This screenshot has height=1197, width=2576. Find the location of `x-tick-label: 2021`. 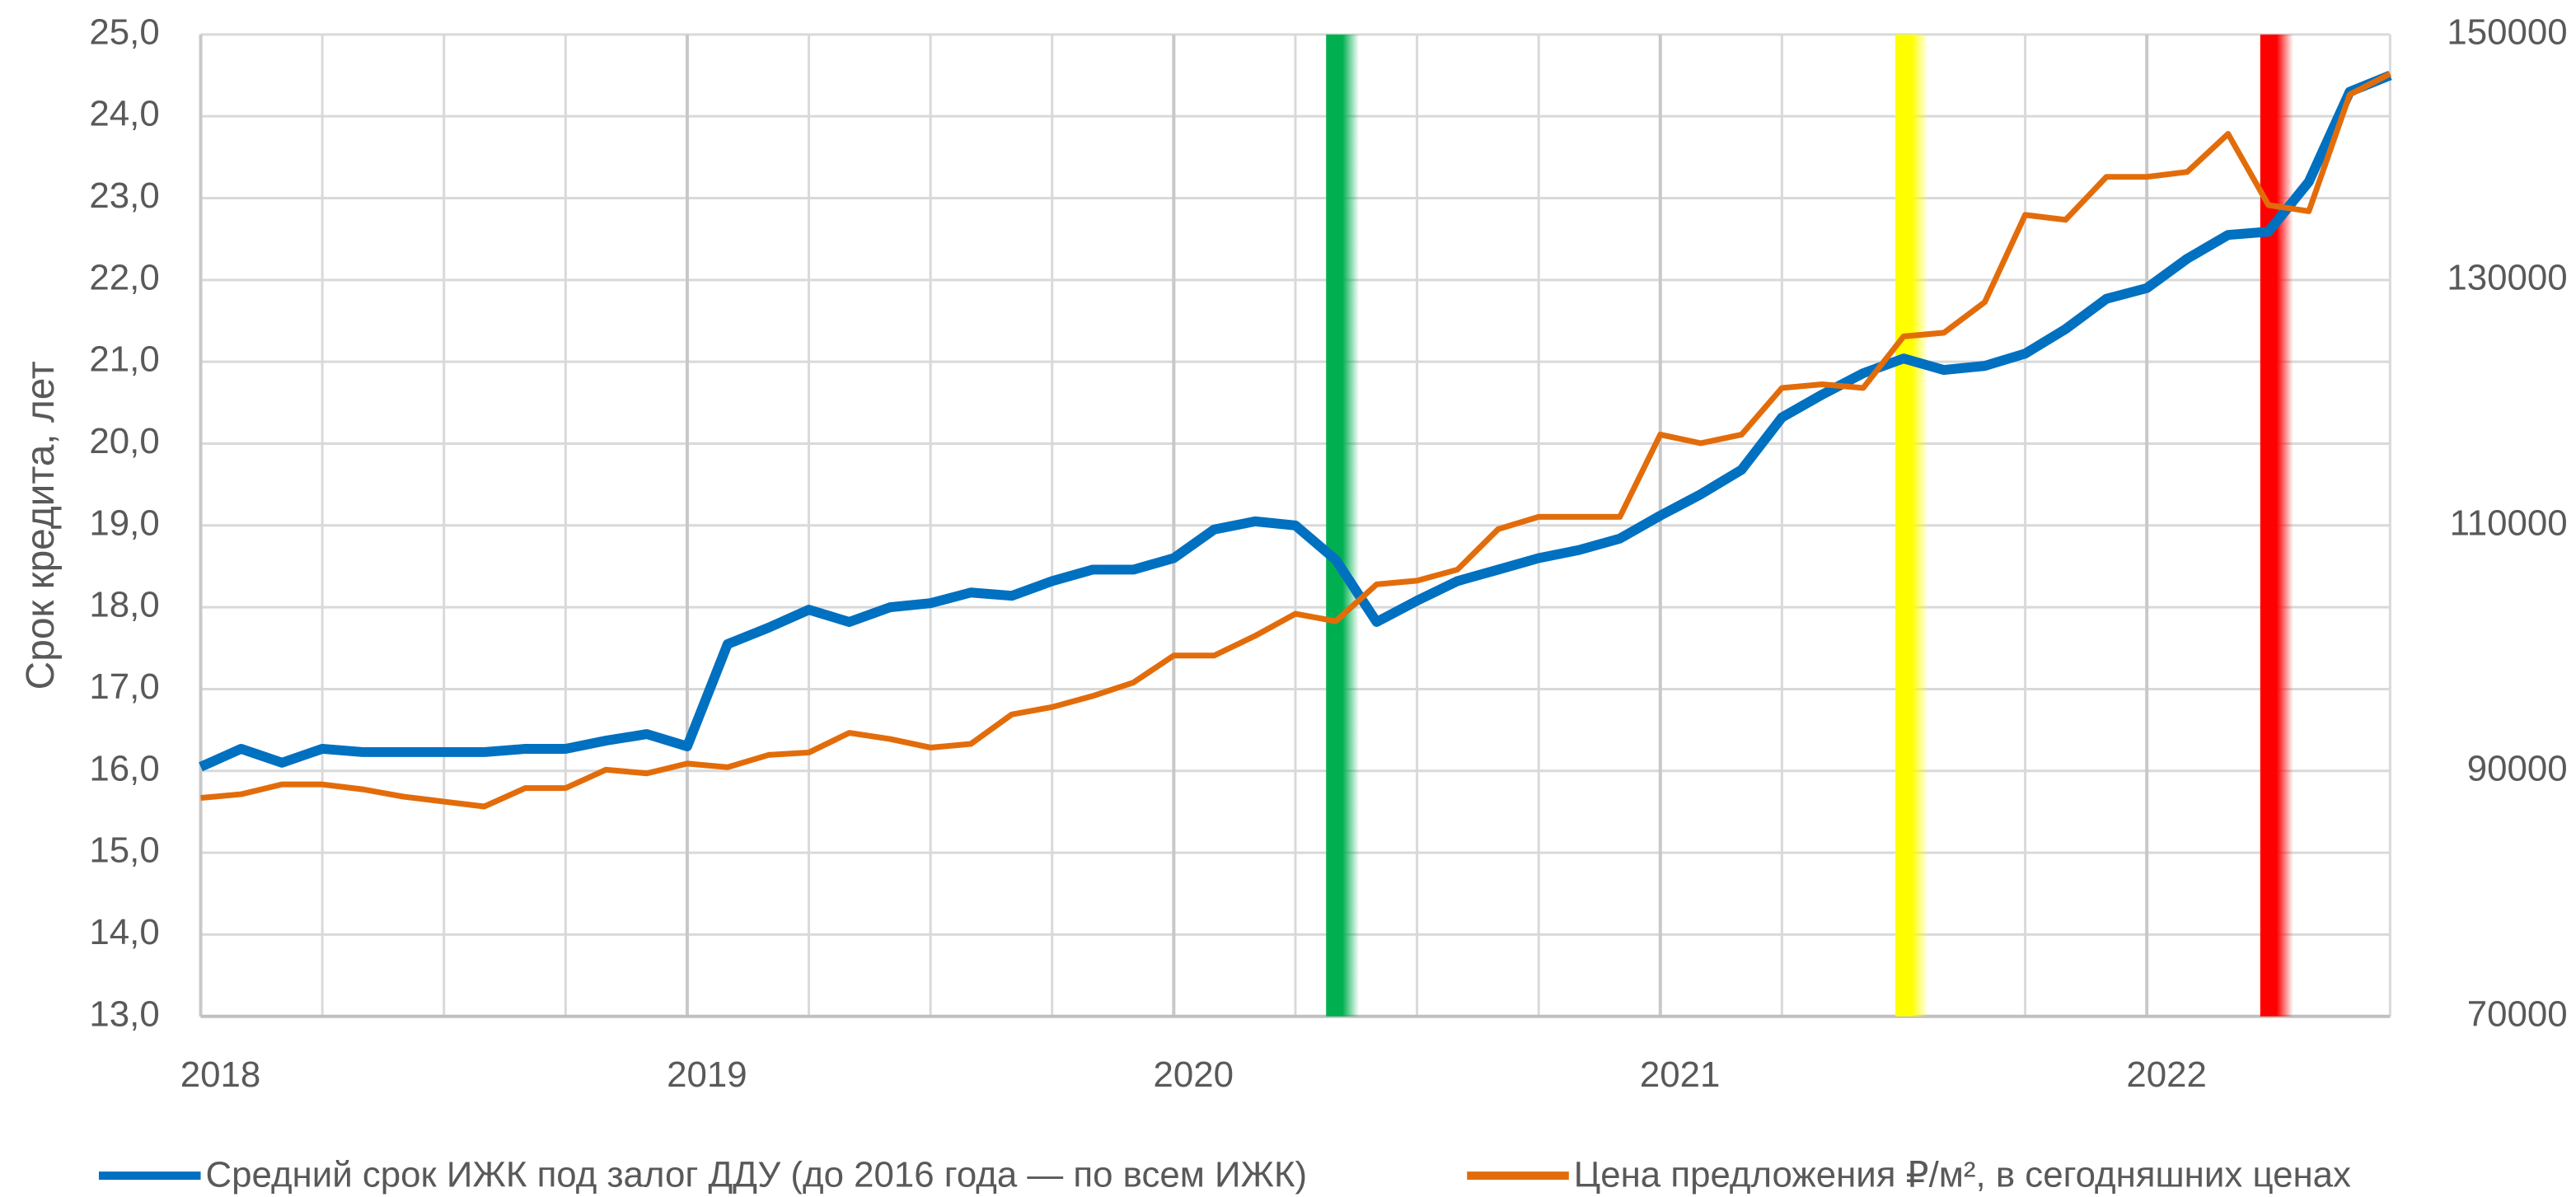

x-tick-label: 2021 is located at coordinates (1680, 1074).